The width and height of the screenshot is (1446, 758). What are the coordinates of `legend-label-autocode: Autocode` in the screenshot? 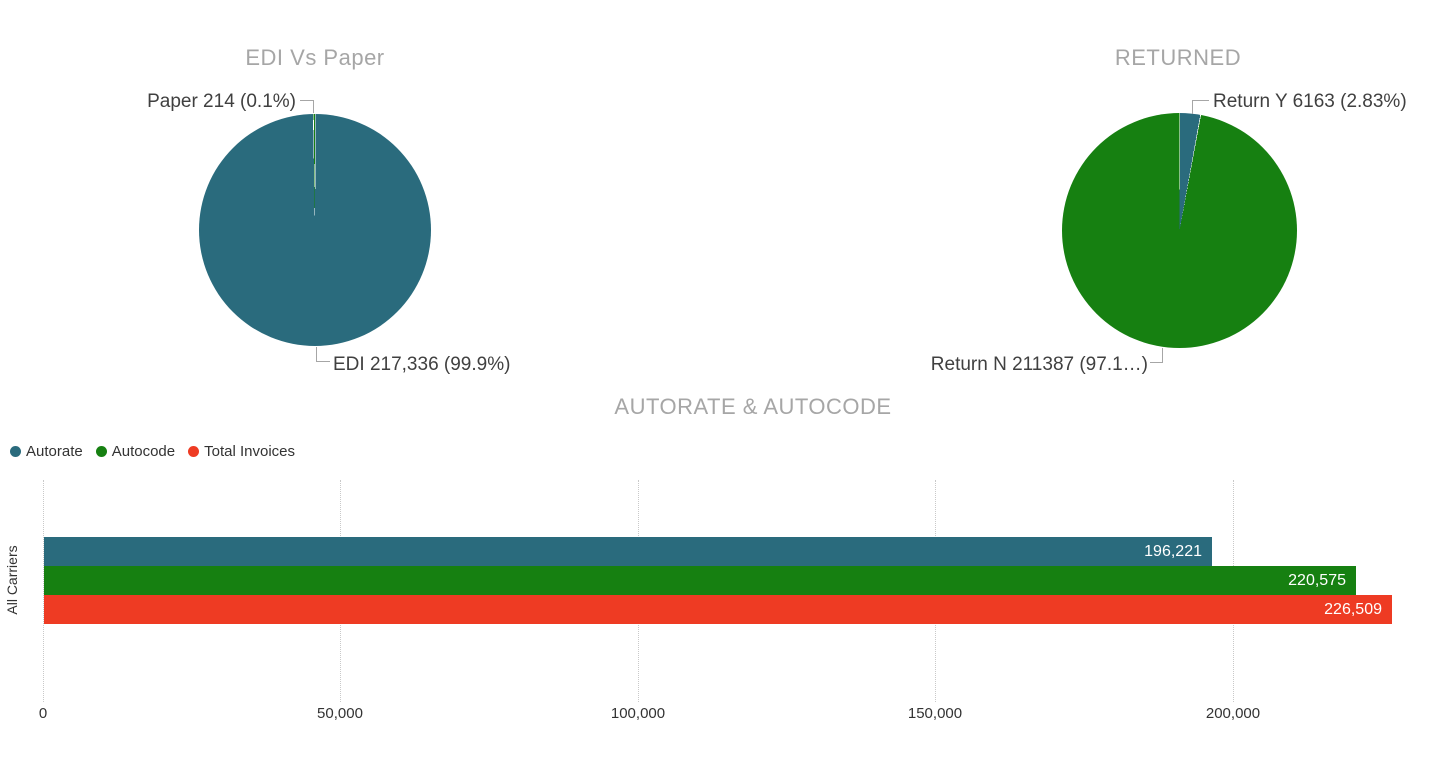 It's located at (143, 451).